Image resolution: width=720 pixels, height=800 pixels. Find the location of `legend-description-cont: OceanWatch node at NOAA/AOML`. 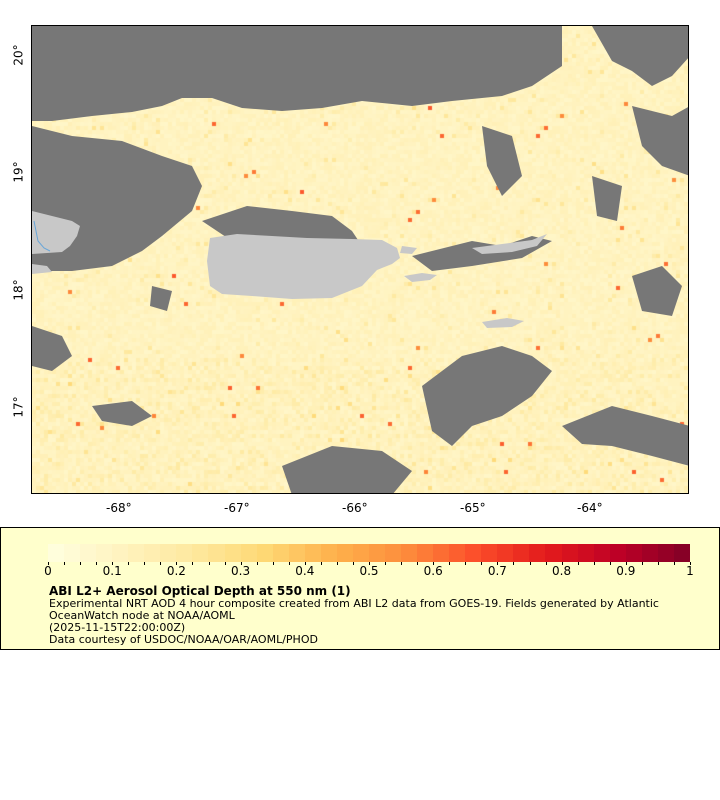

legend-description-cont: OceanWatch node at NOAA/AOML is located at coordinates (142, 615).